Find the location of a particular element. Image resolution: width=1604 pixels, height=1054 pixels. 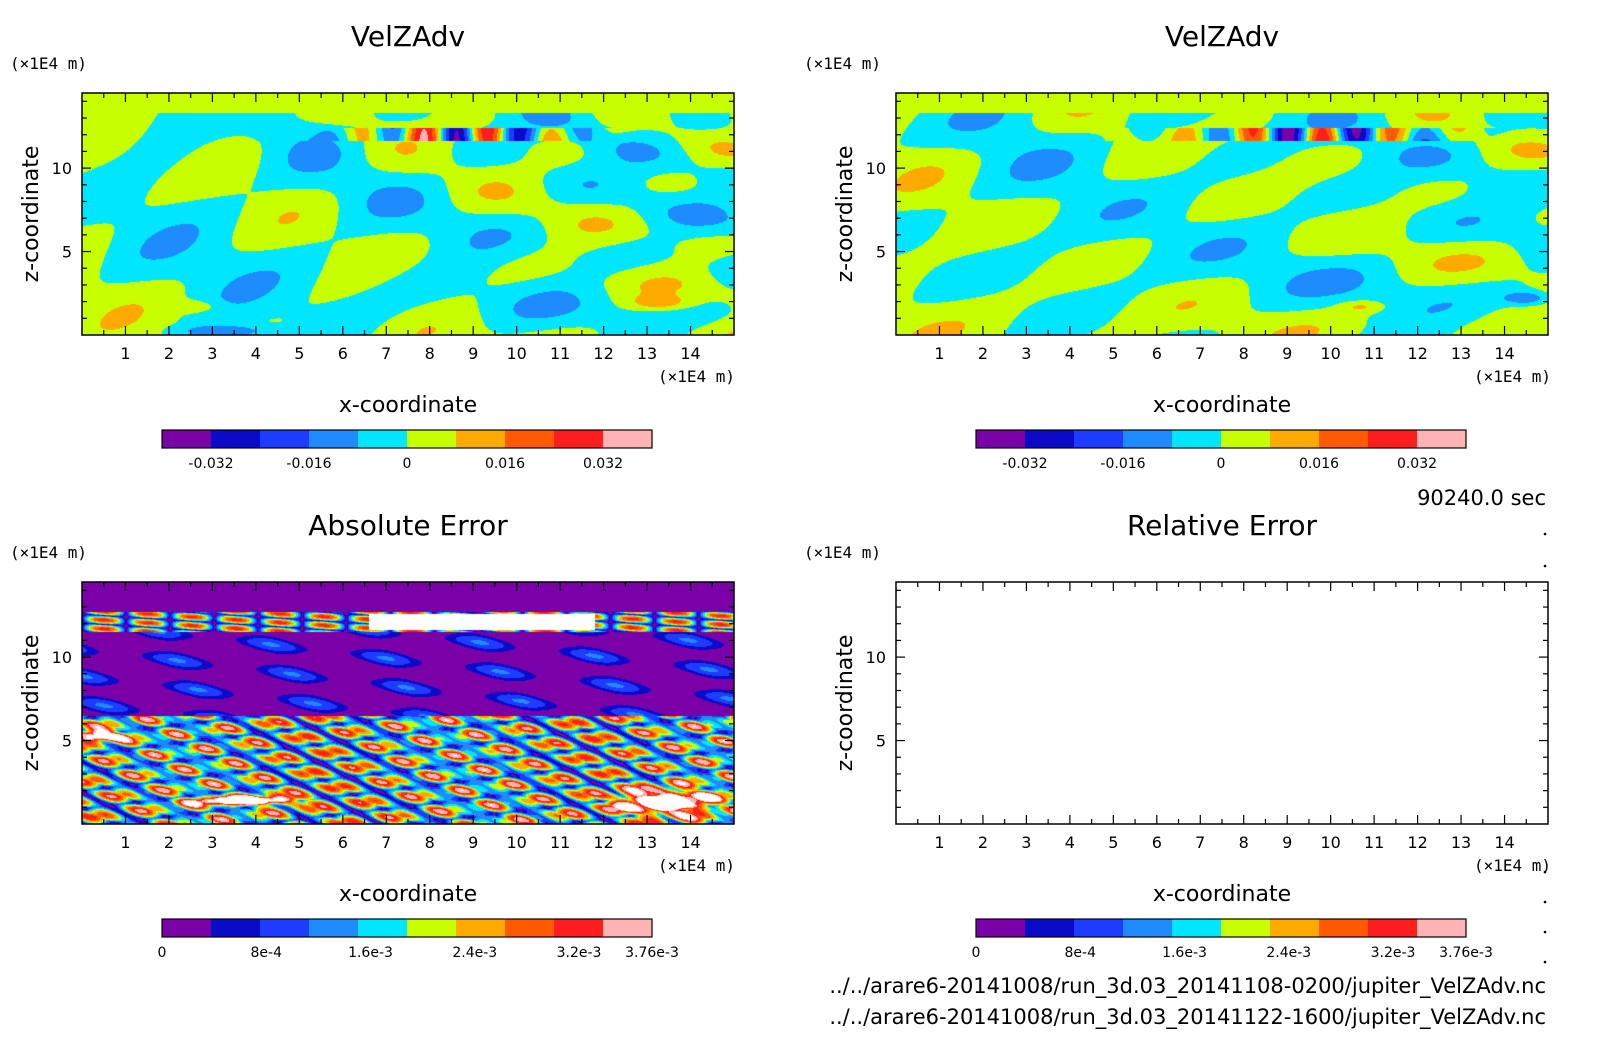

y-unit-label: (×1E4 m) is located at coordinates (842, 552).